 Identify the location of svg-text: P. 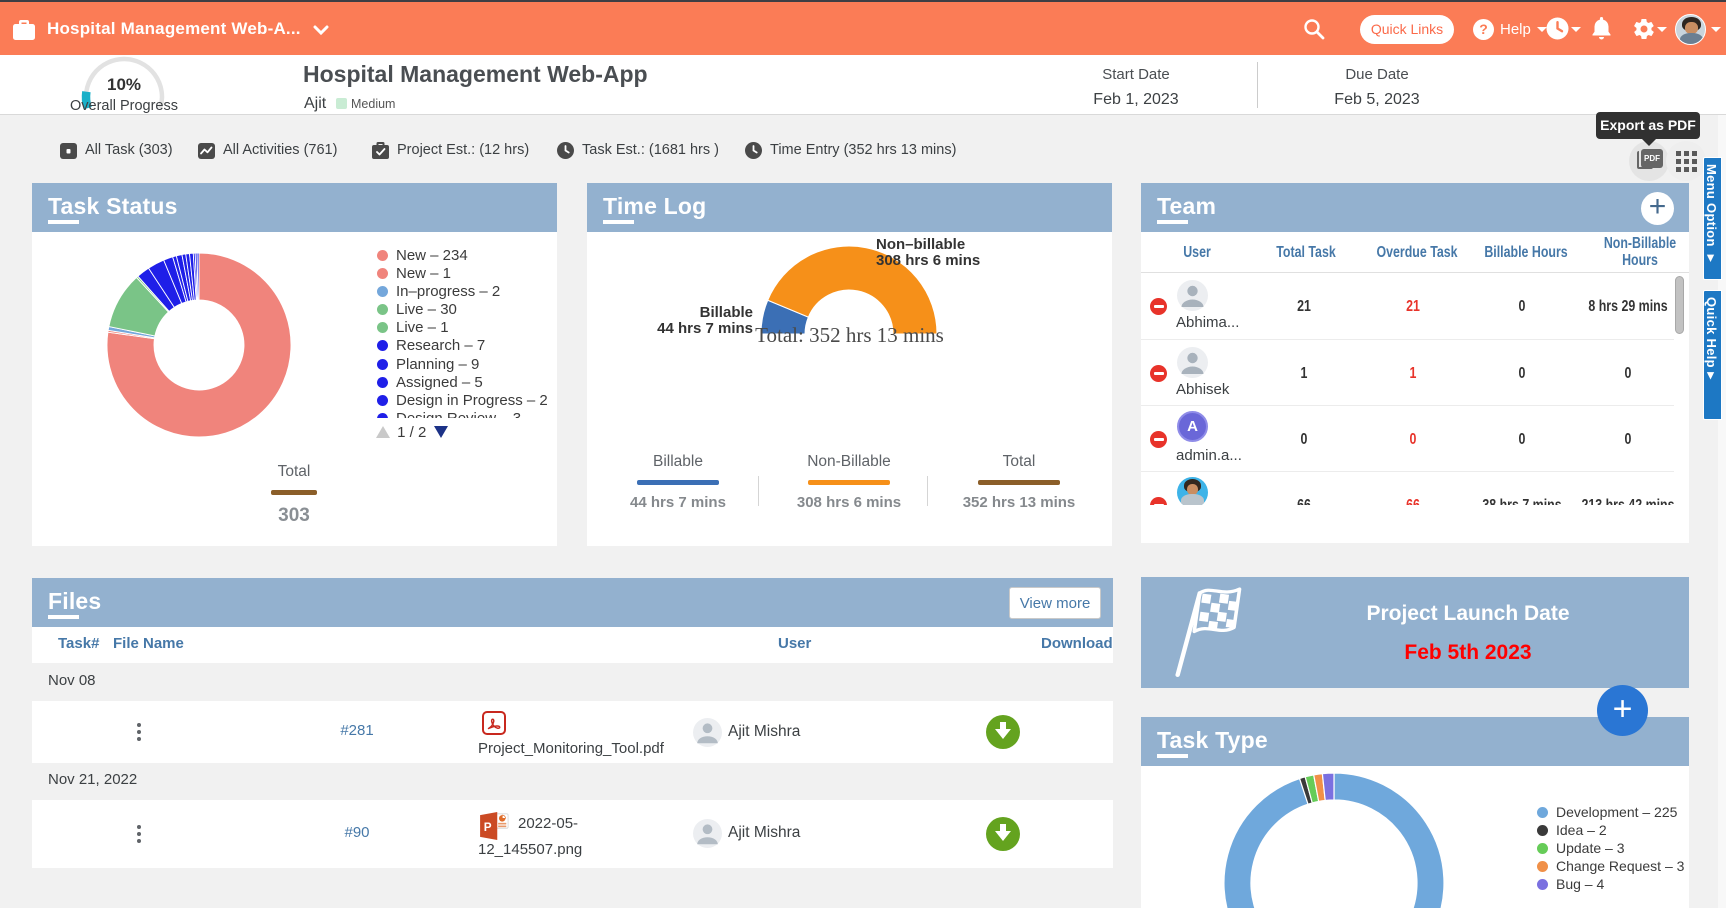
(488, 827).